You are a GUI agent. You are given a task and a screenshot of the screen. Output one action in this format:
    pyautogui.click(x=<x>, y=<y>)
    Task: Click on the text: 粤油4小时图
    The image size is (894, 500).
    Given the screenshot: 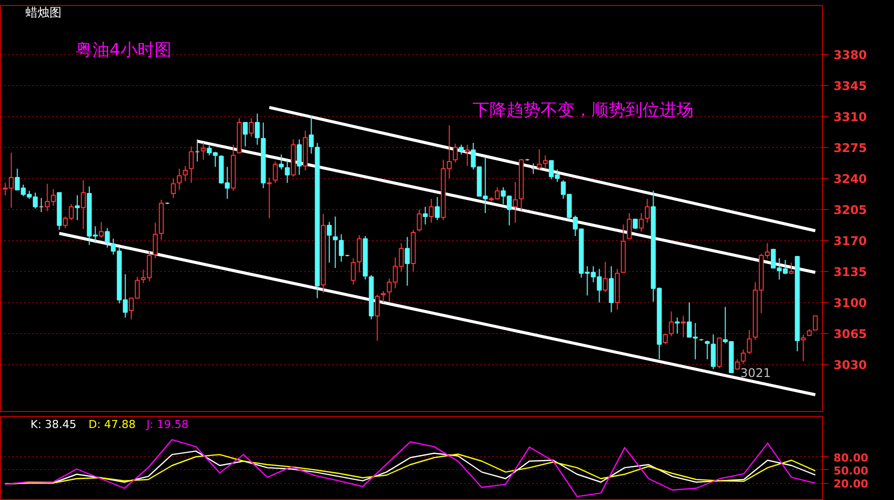 What is the action you would take?
    pyautogui.click(x=124, y=50)
    